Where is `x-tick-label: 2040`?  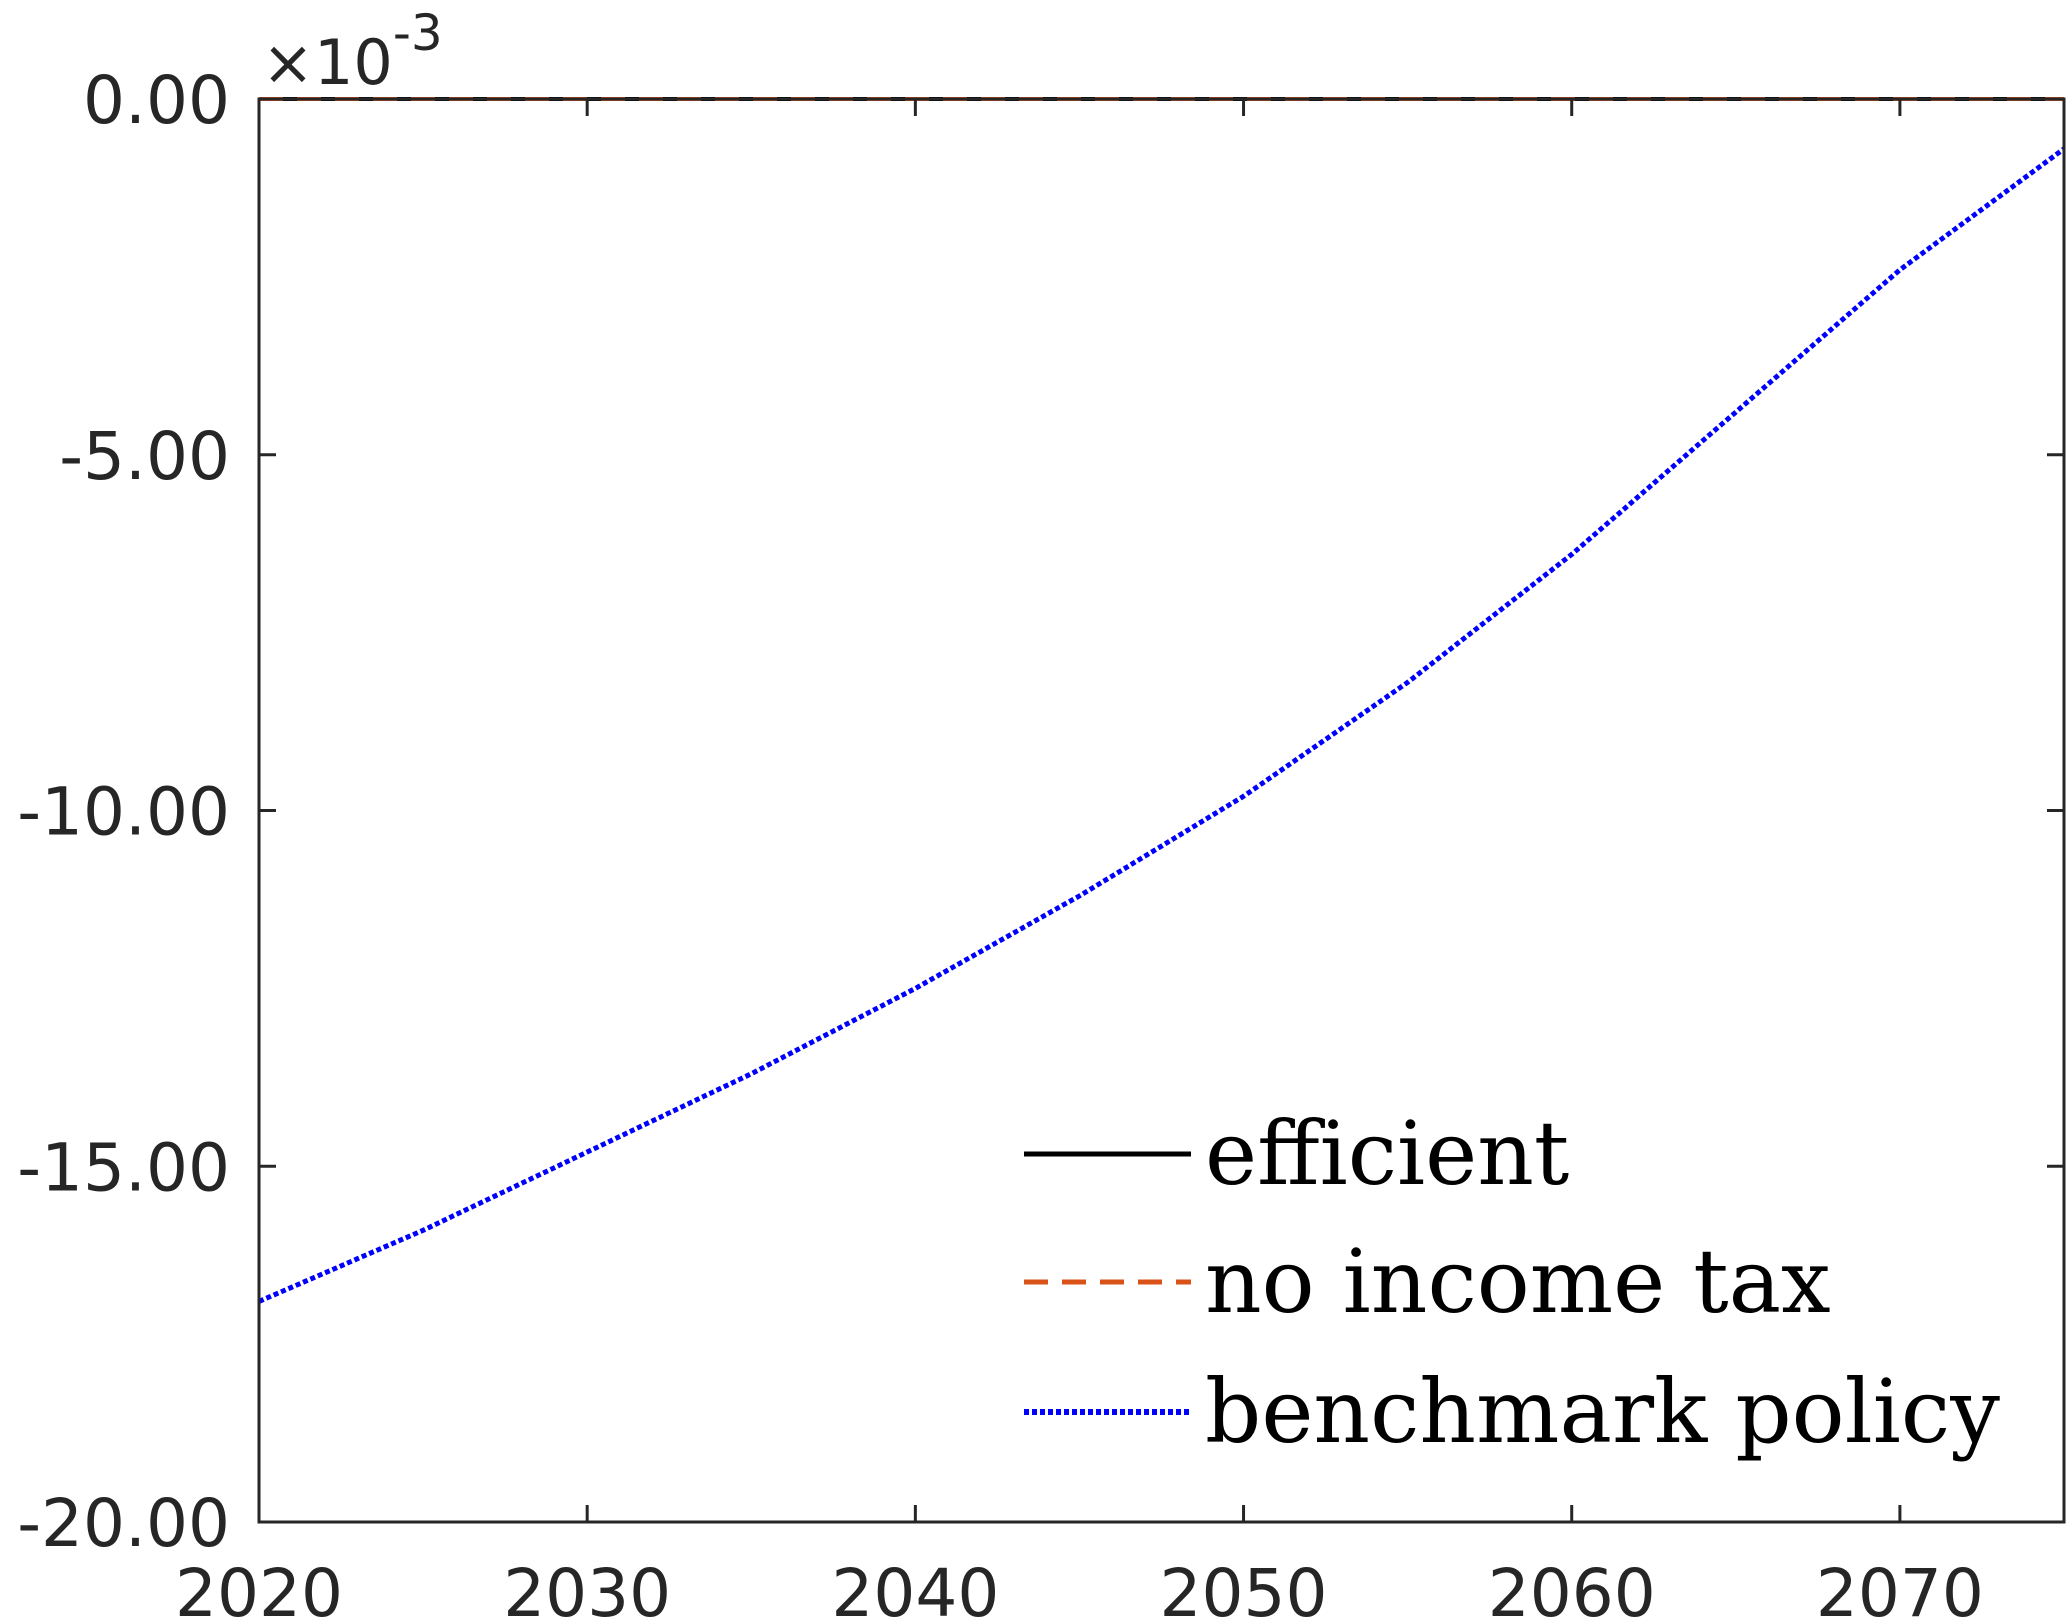 x-tick-label: 2040 is located at coordinates (915, 1588).